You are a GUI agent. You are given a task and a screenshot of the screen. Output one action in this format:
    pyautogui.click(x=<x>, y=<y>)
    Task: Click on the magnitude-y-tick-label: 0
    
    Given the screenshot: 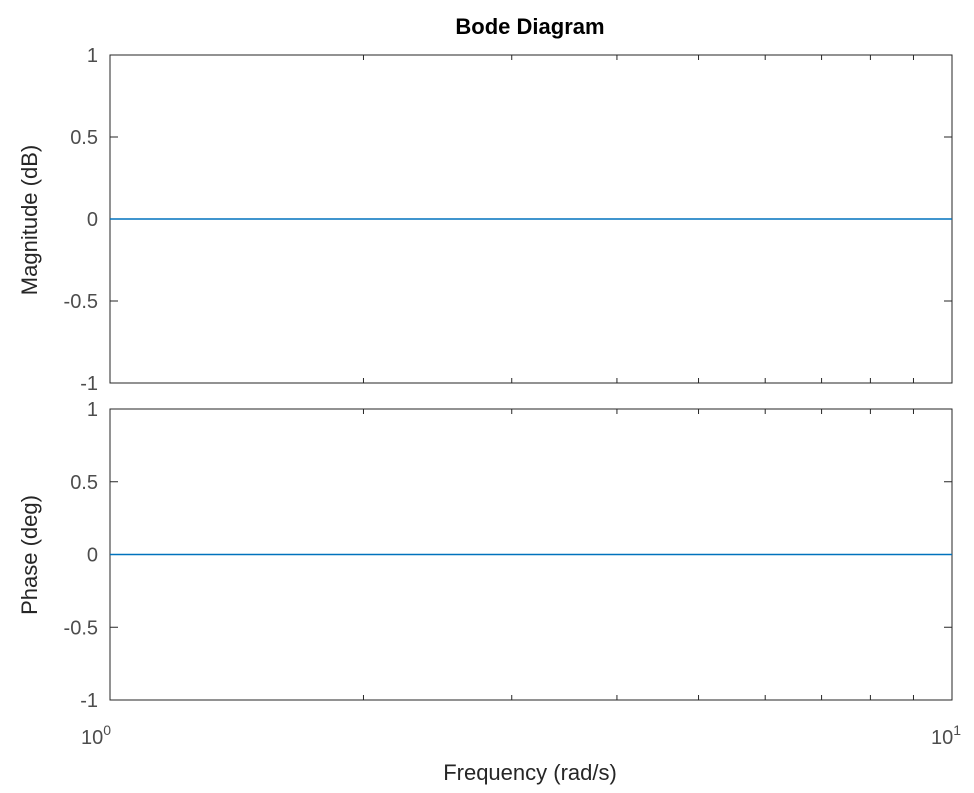 What is the action you would take?
    pyautogui.click(x=92, y=220)
    